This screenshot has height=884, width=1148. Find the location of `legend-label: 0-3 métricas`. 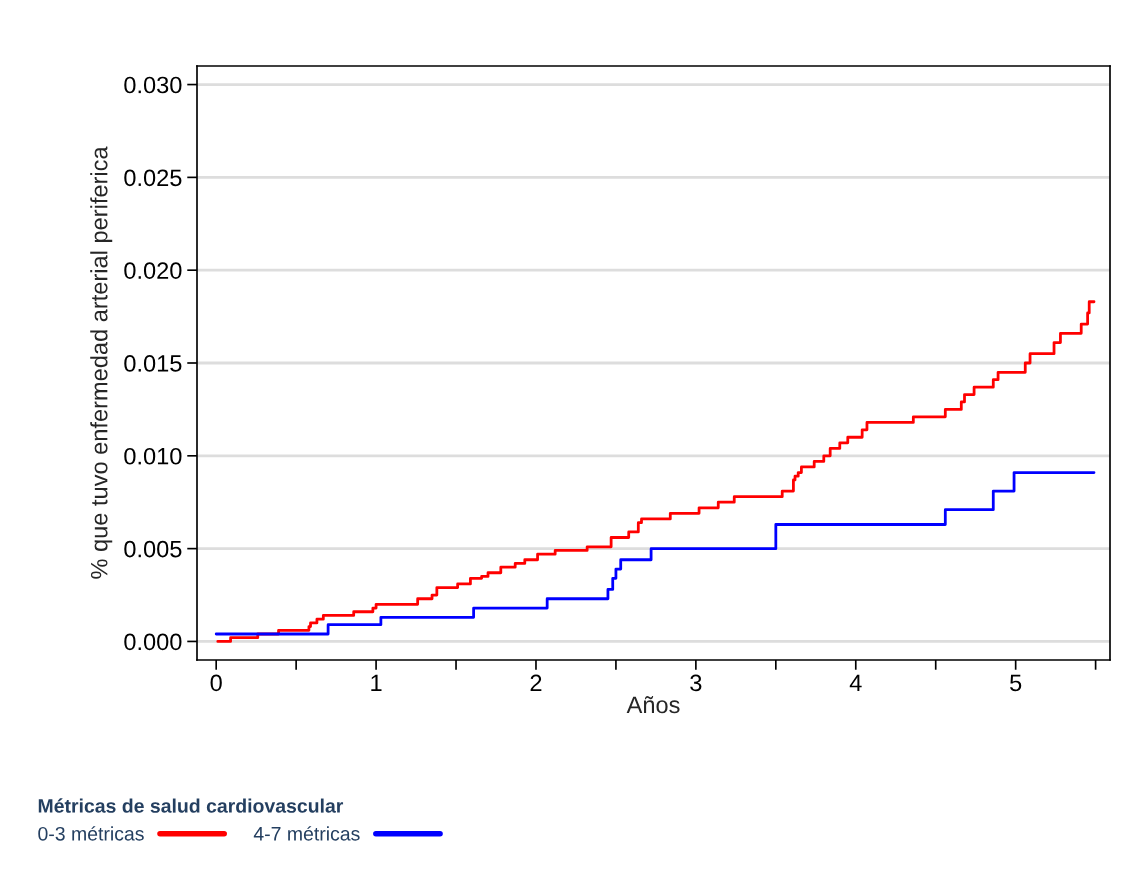

legend-label: 0-3 métricas is located at coordinates (91, 833).